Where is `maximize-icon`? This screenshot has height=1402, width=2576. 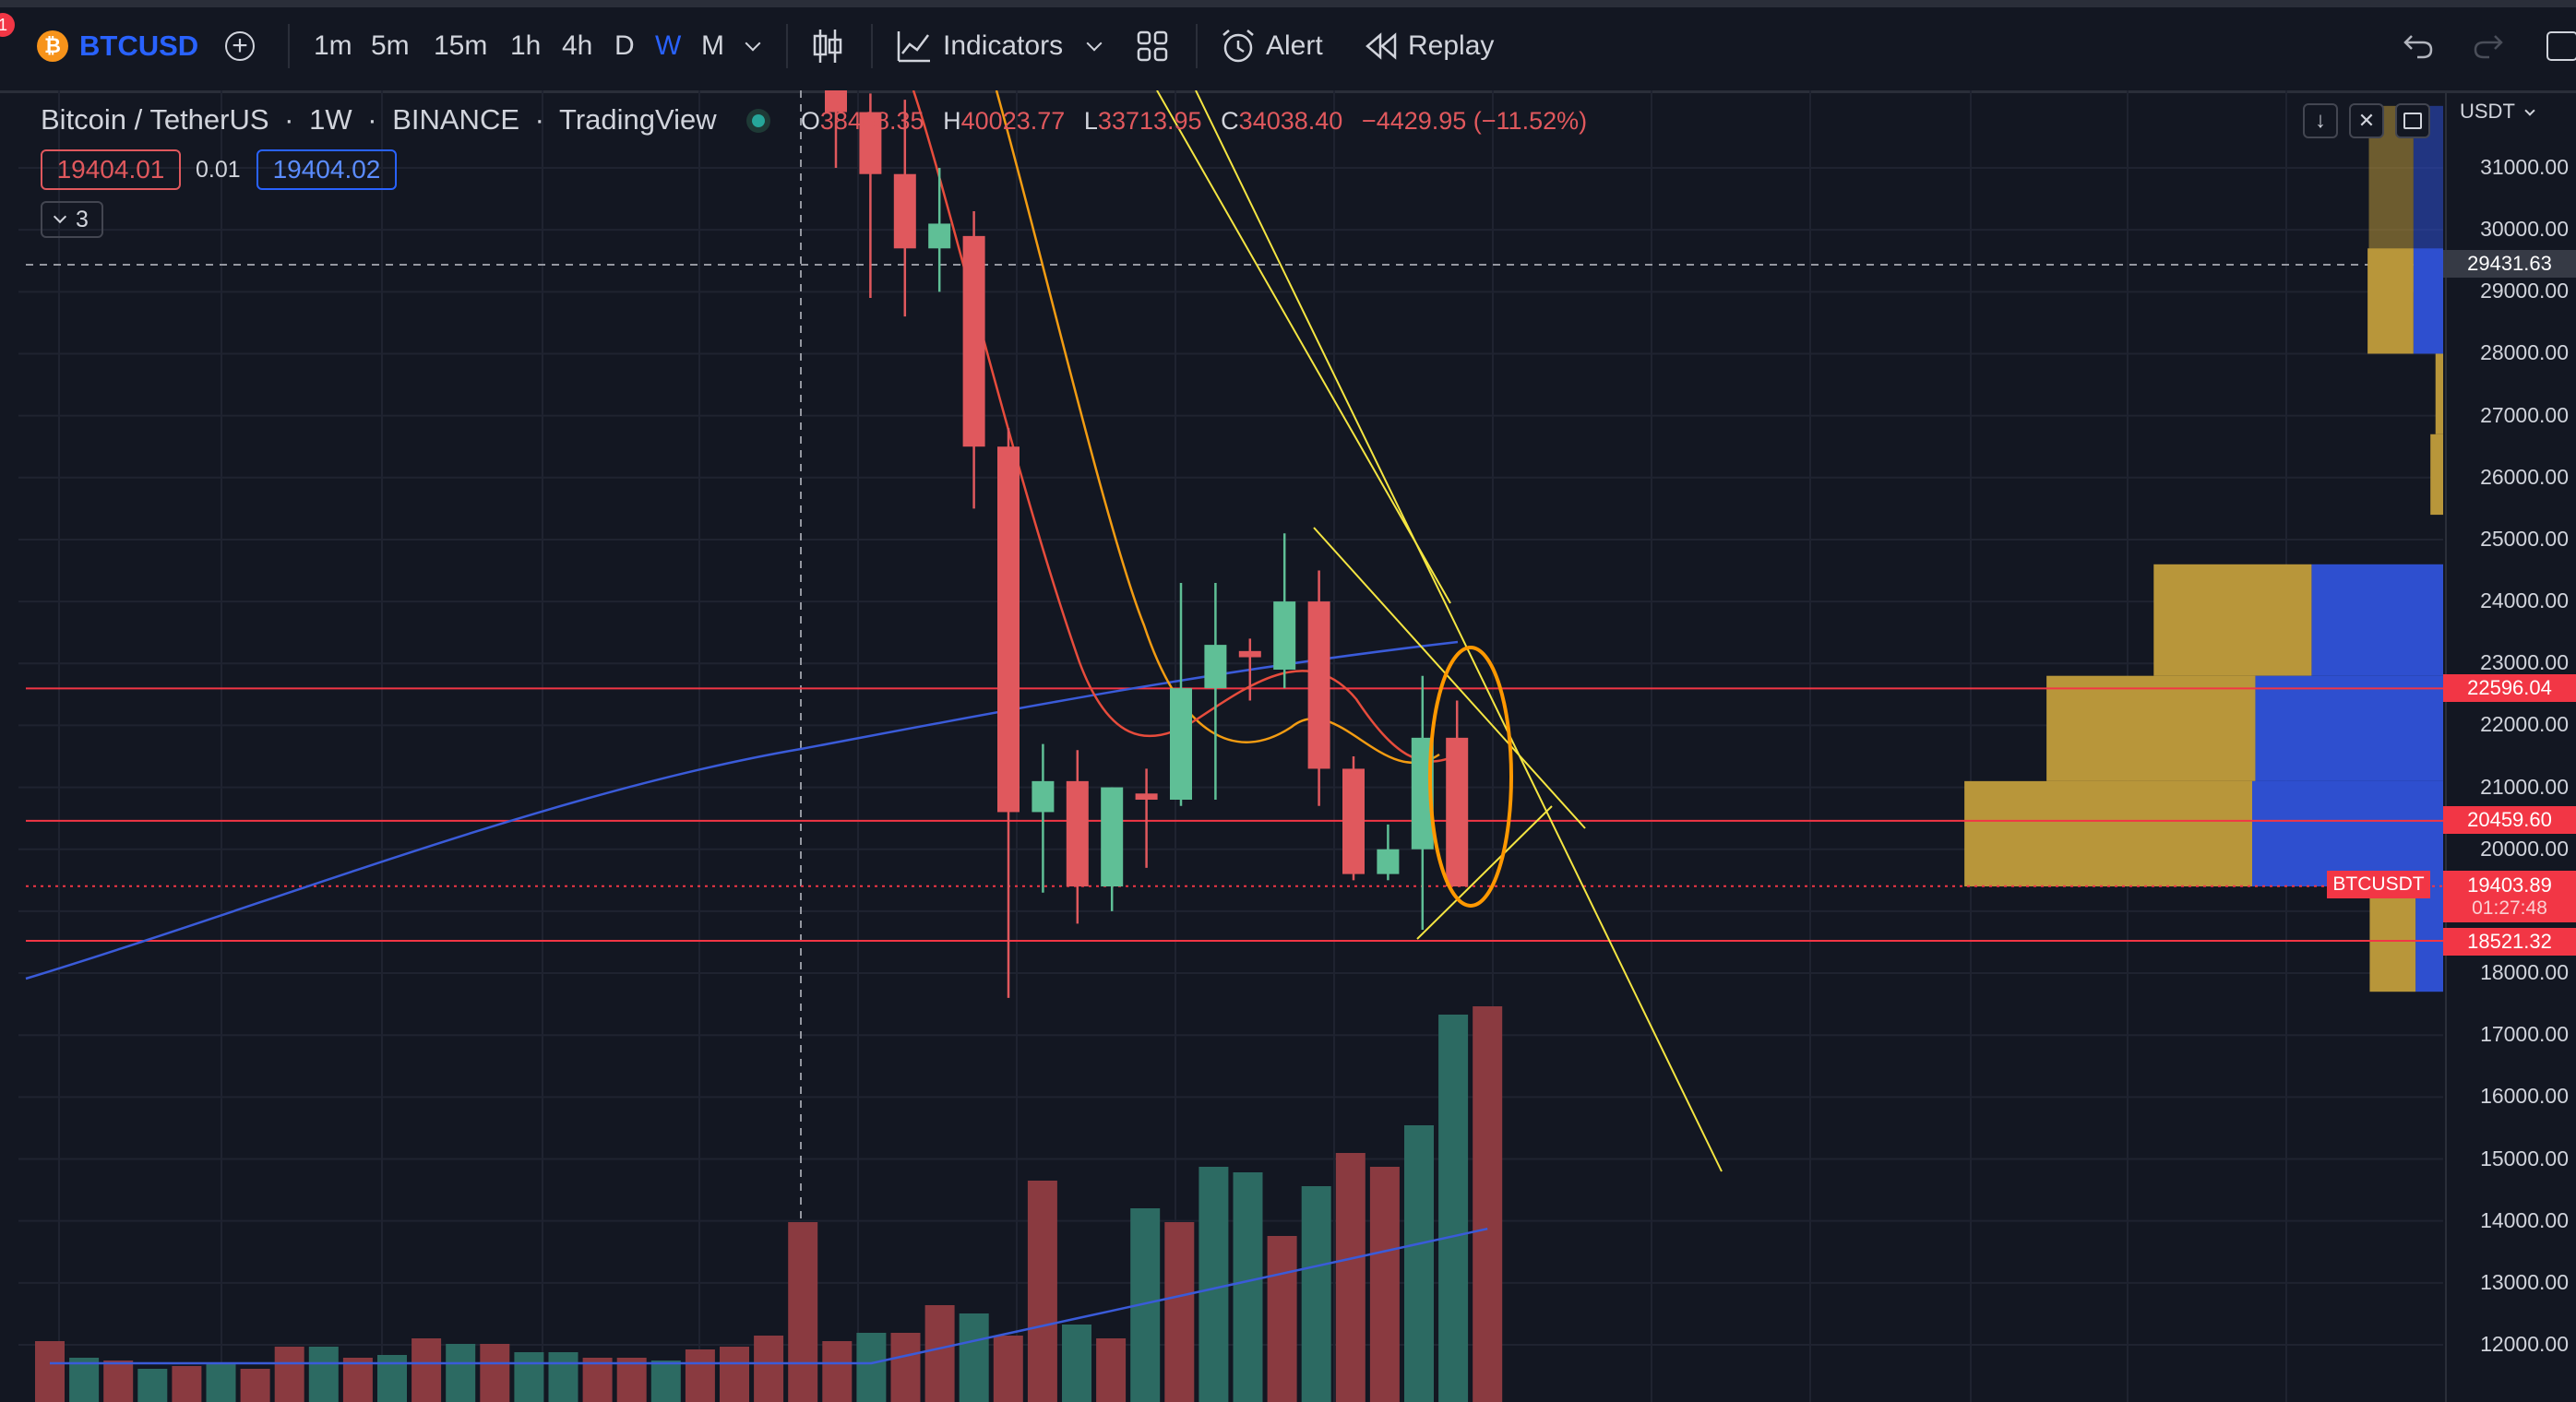
maximize-icon is located at coordinates (2412, 121).